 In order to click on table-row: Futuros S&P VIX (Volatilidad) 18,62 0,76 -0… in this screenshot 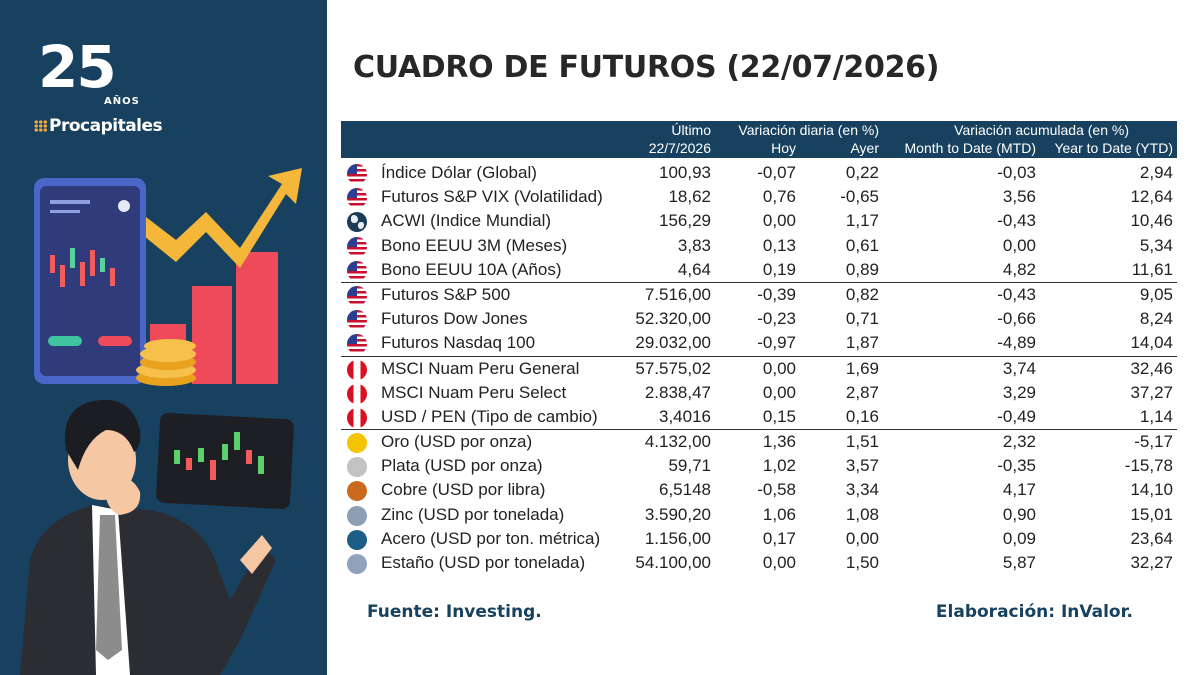, I will do `click(759, 197)`.